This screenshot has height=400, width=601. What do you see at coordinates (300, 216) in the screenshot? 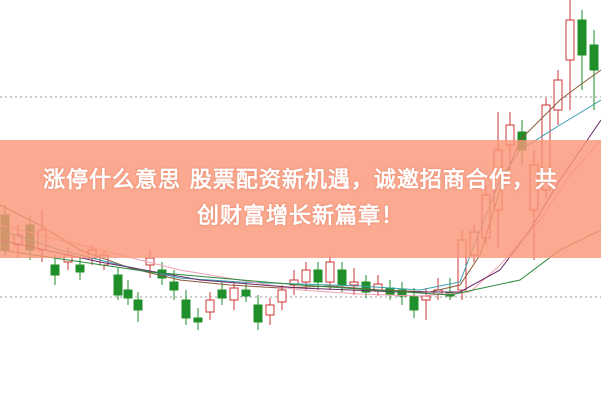
I see `headline-line-2: 创财富增长新篇章！` at bounding box center [300, 216].